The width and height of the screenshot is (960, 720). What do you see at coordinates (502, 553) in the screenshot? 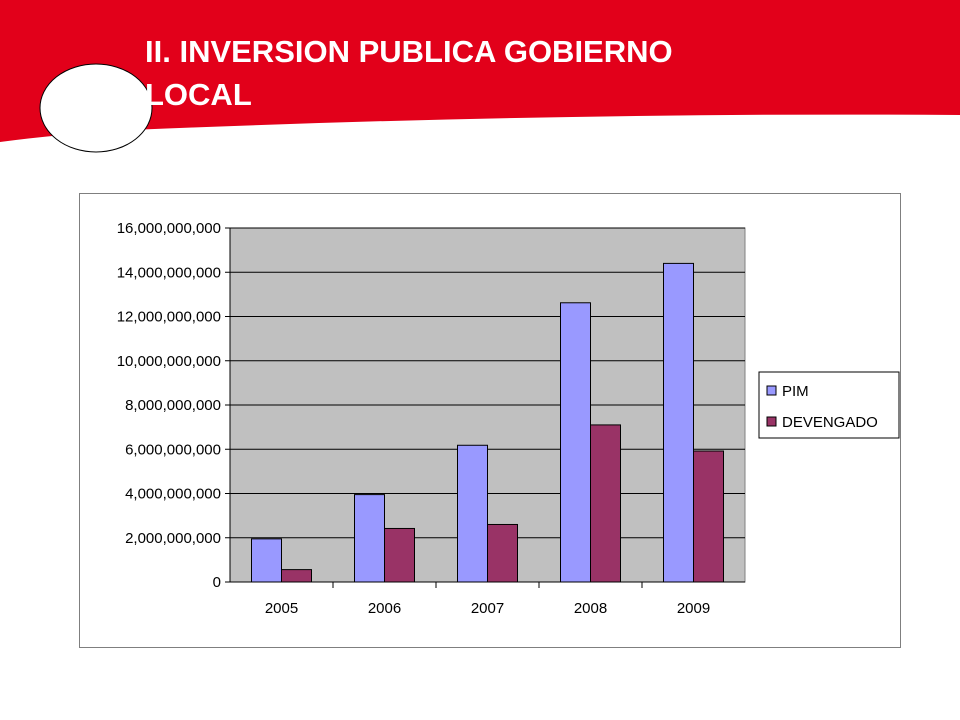
I see `bar-devengado-2007` at bounding box center [502, 553].